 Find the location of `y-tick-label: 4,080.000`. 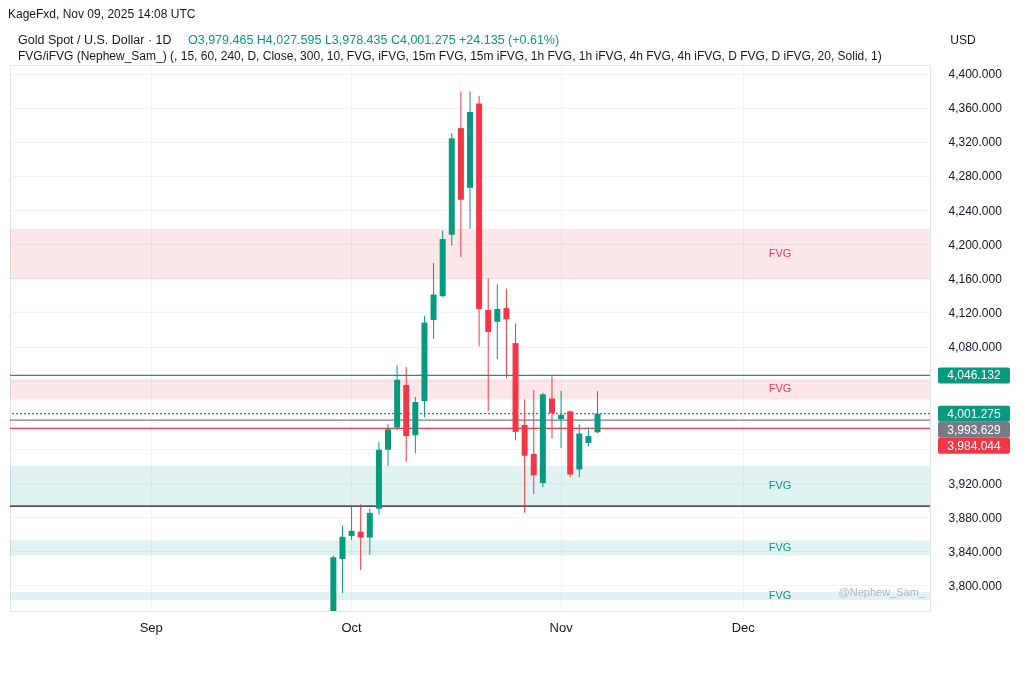

y-tick-label: 4,080.000 is located at coordinates (975, 347).